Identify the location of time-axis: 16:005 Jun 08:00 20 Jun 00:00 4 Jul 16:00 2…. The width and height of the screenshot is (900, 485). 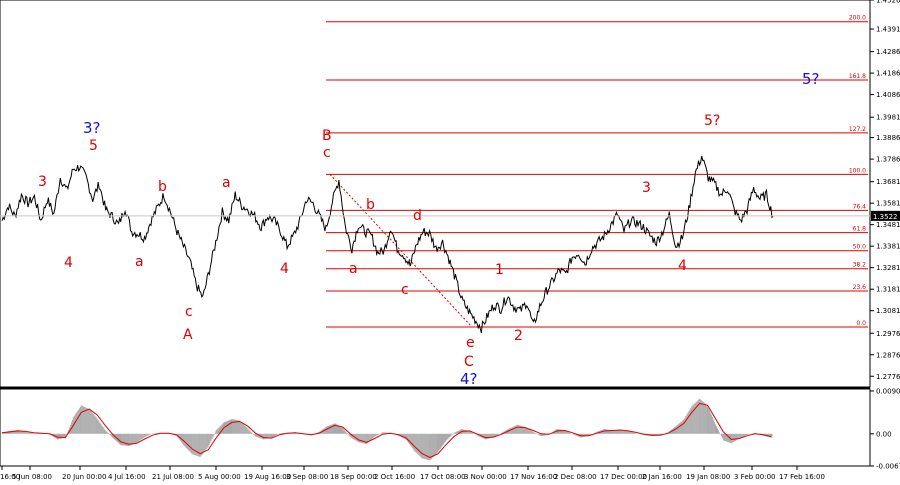
(412, 473).